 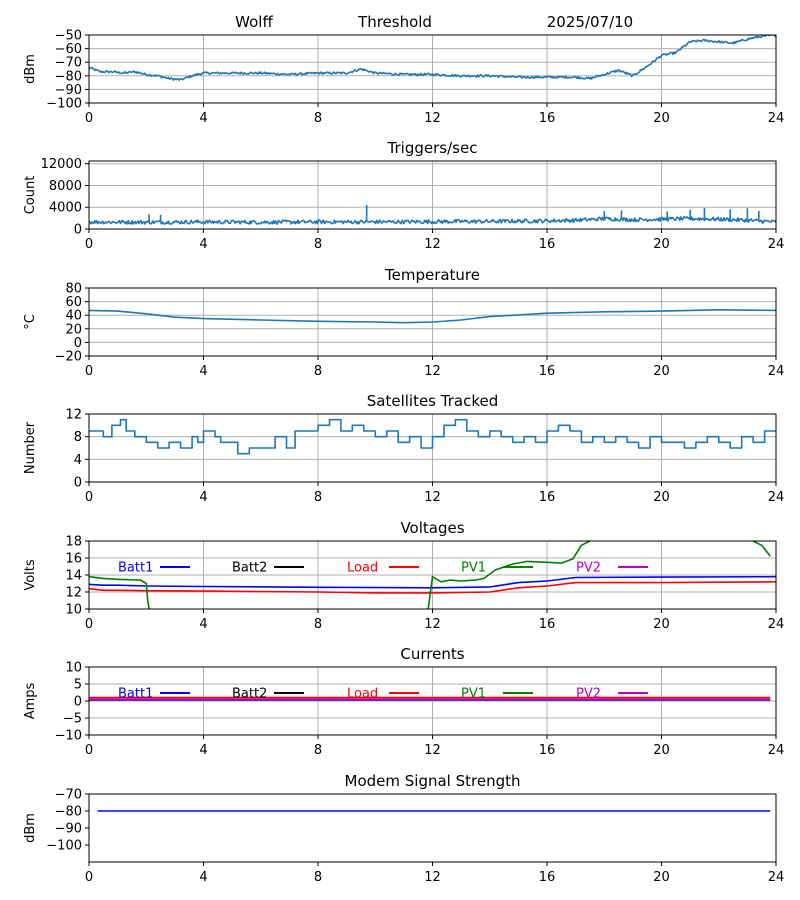 I want to click on voltages-title: Voltages, so click(x=432, y=528).